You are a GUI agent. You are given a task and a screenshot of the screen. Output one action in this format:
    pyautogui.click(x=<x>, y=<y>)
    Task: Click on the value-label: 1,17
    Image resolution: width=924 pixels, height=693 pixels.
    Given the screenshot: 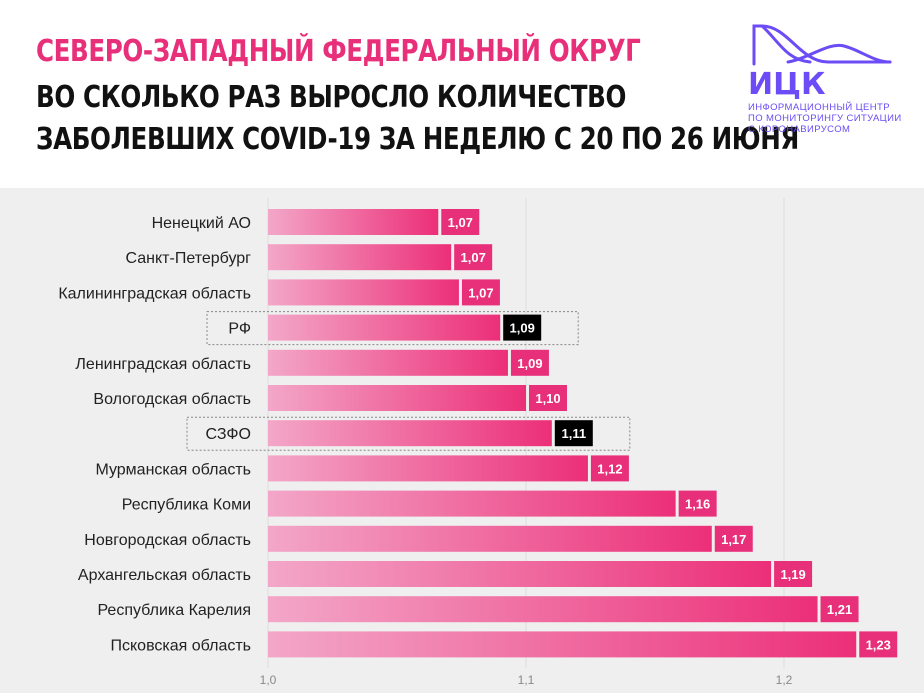 What is the action you would take?
    pyautogui.click(x=733, y=539)
    